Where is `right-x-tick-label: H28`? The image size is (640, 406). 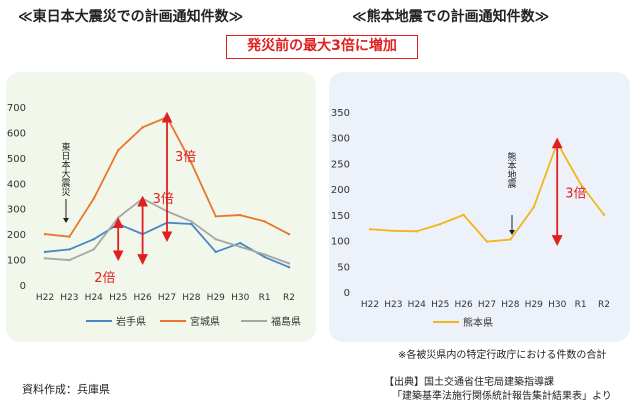
right-x-tick-label: H28 is located at coordinates (510, 305).